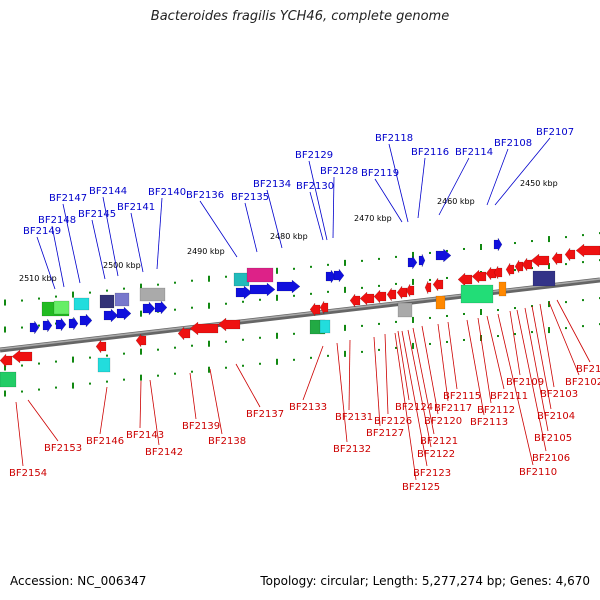 This screenshot has width=600, height=600. I want to click on gene-label: BF2149, so click(42, 231).